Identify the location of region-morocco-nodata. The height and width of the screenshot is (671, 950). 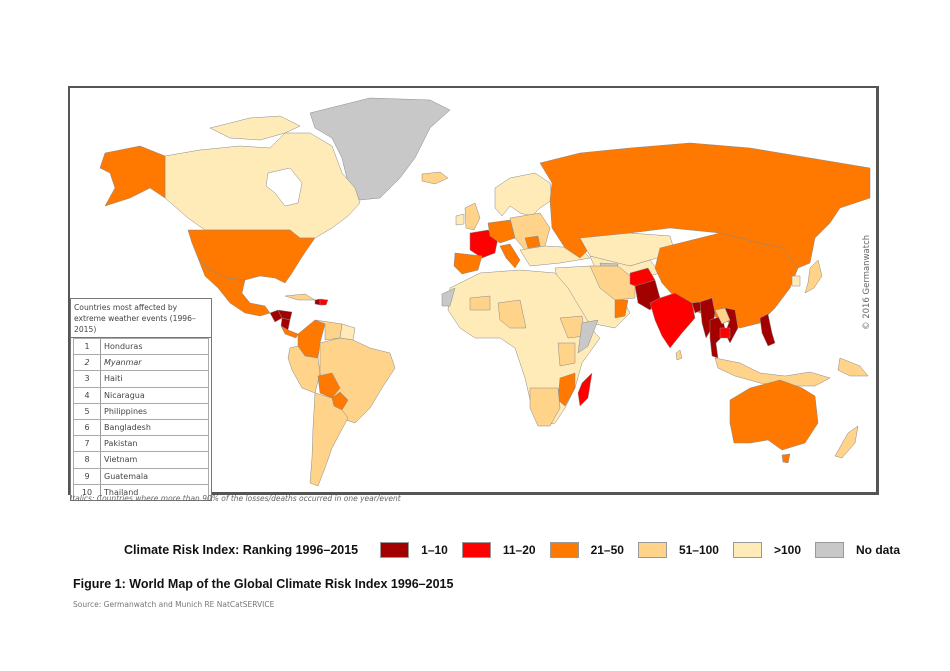
(448, 297).